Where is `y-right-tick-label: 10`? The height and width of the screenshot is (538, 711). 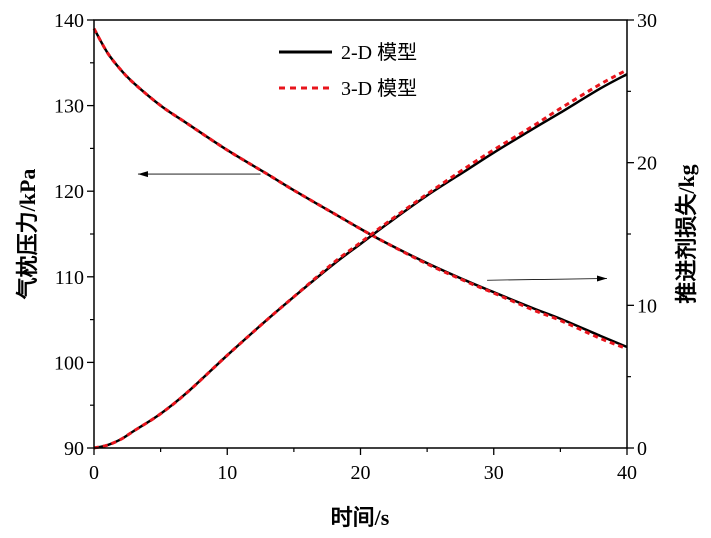 y-right-tick-label: 10 is located at coordinates (647, 306).